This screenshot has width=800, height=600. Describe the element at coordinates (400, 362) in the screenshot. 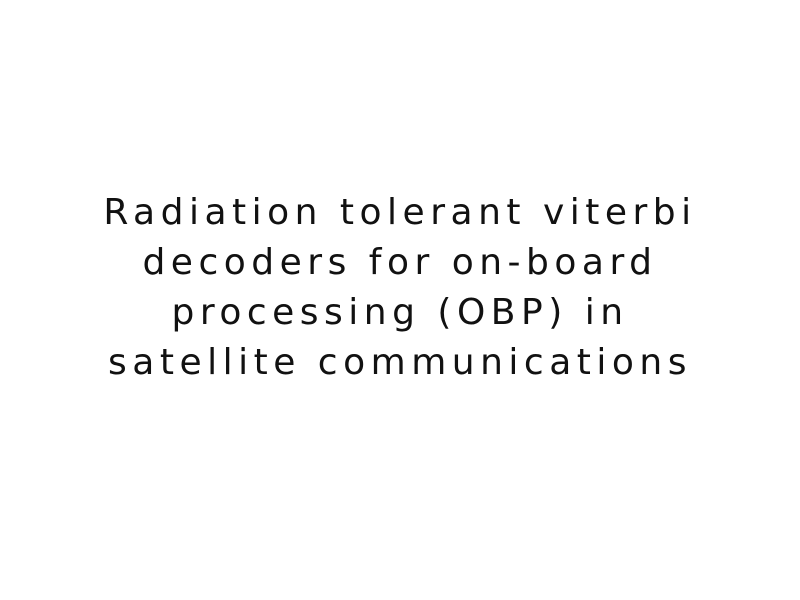

I see `title-line-4: satellite communications` at that location.